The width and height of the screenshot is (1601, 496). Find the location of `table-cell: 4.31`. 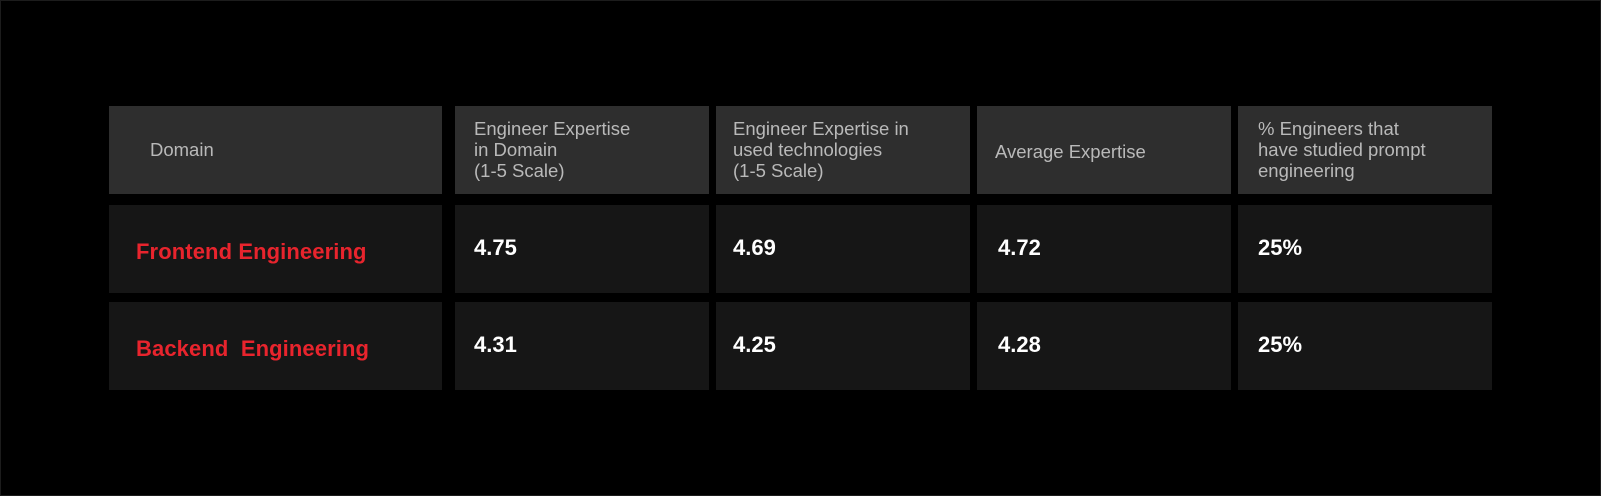

table-cell: 4.31 is located at coordinates (582, 346).